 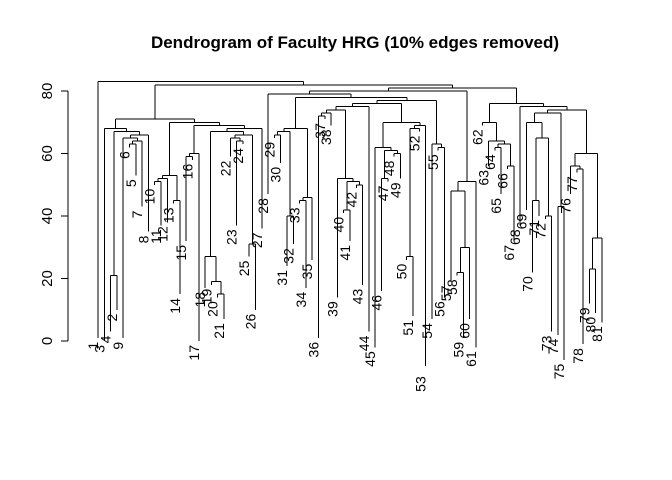 I want to click on leaf-label: 29, so click(x=269, y=150).